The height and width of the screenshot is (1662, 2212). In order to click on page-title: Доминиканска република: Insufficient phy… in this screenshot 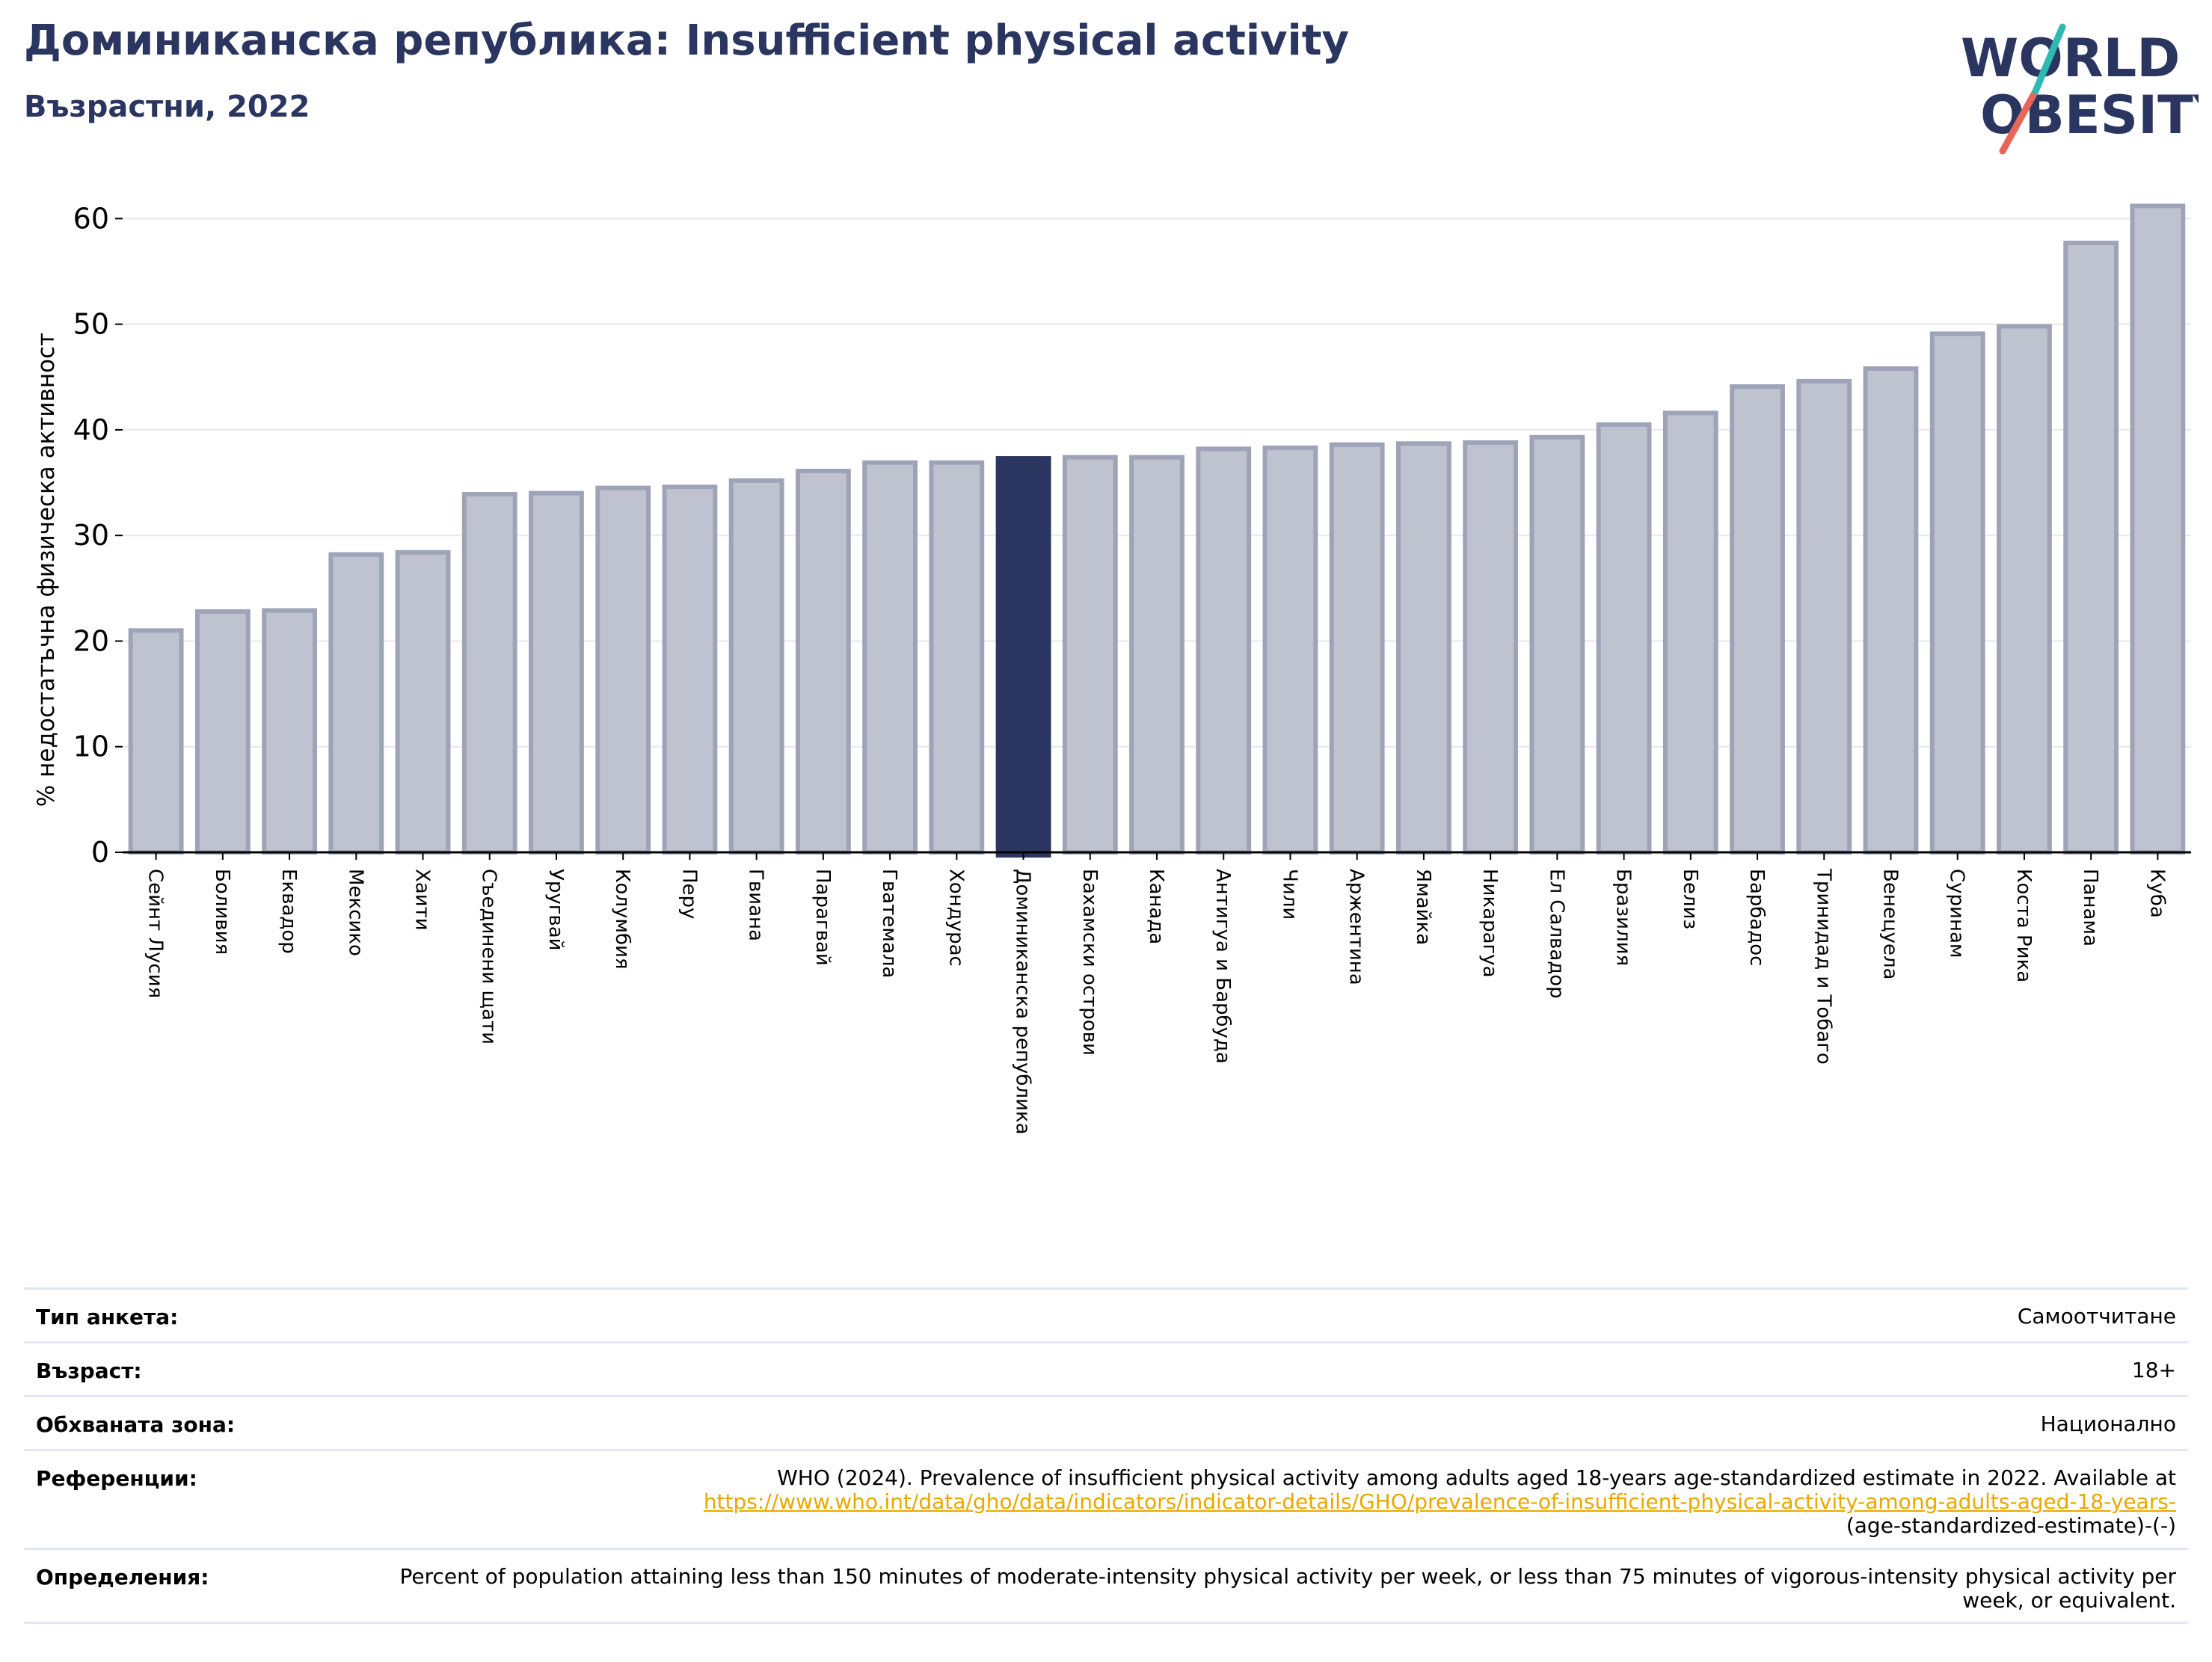, I will do `click(687, 40)`.